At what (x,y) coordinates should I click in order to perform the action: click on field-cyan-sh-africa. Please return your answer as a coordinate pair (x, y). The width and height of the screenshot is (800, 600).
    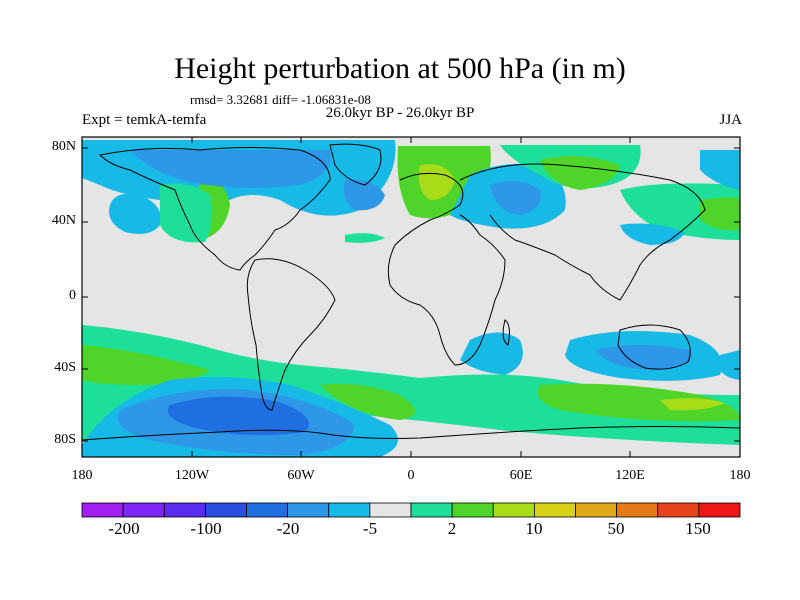
    Looking at the image, I should click on (491, 353).